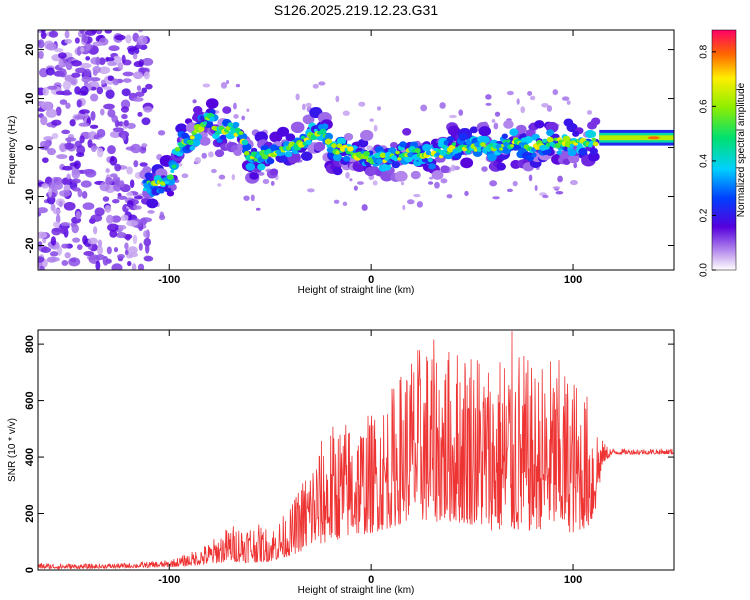  Describe the element at coordinates (30, 197) in the screenshot. I see `y-tick-label: -10` at that location.